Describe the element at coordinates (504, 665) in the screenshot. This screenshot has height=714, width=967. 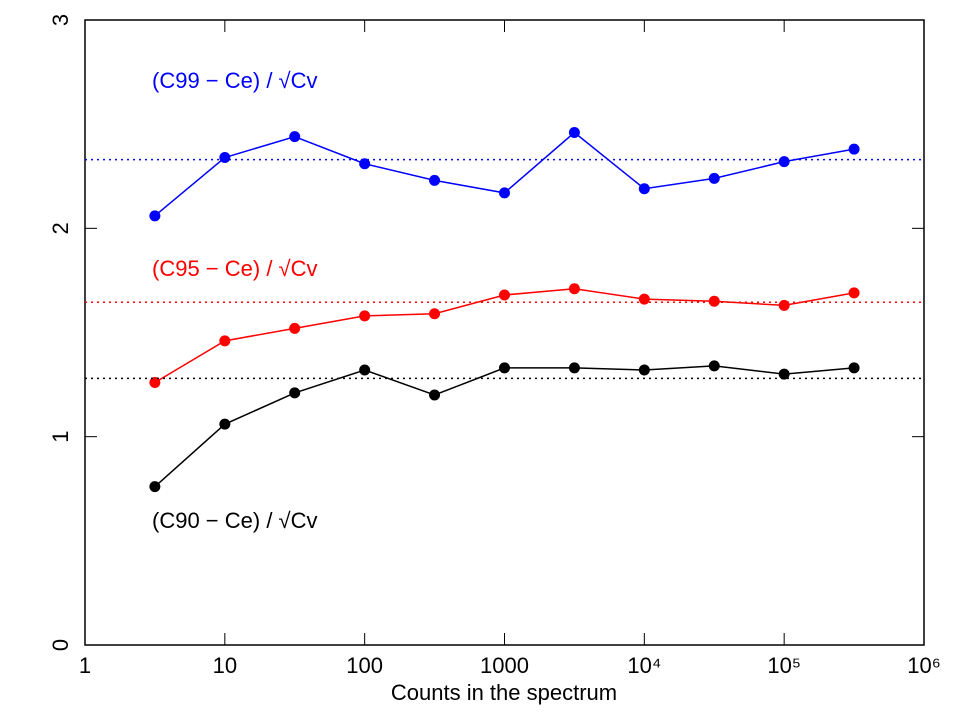
I see `x-tick-label: 1000` at that location.